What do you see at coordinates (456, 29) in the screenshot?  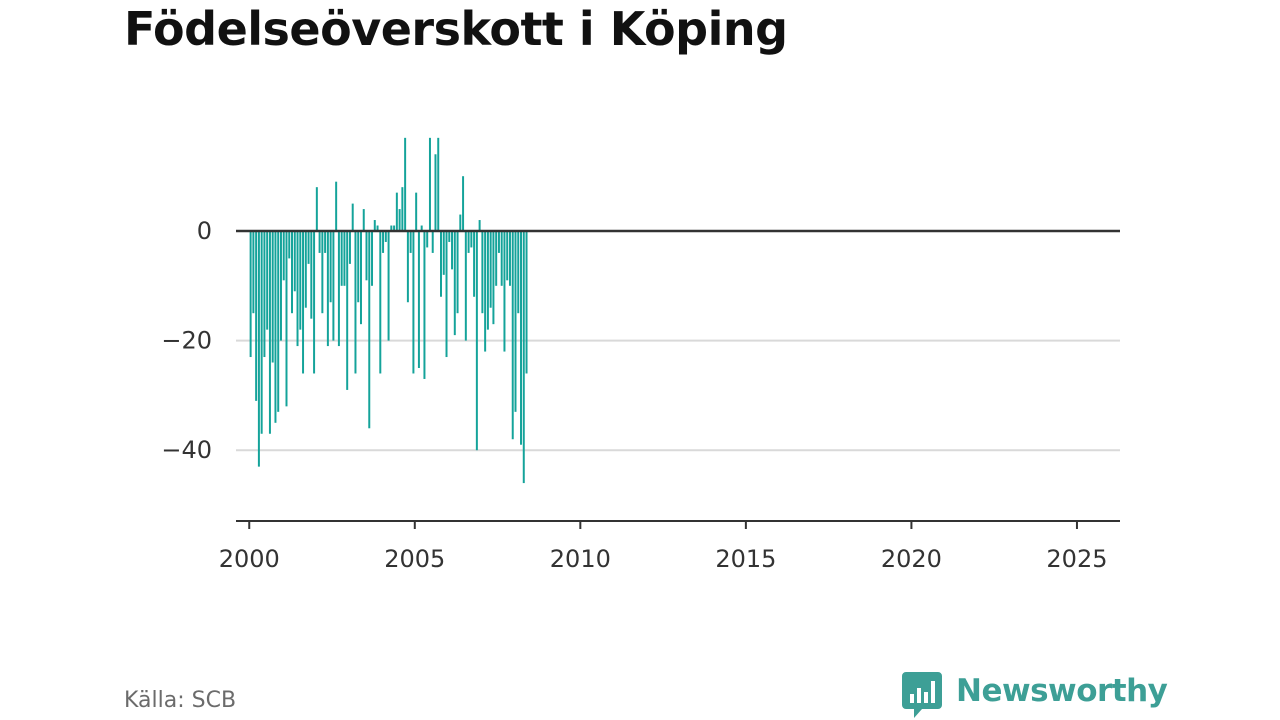 I see `chart-title: Födelseöverskott i Köping` at bounding box center [456, 29].